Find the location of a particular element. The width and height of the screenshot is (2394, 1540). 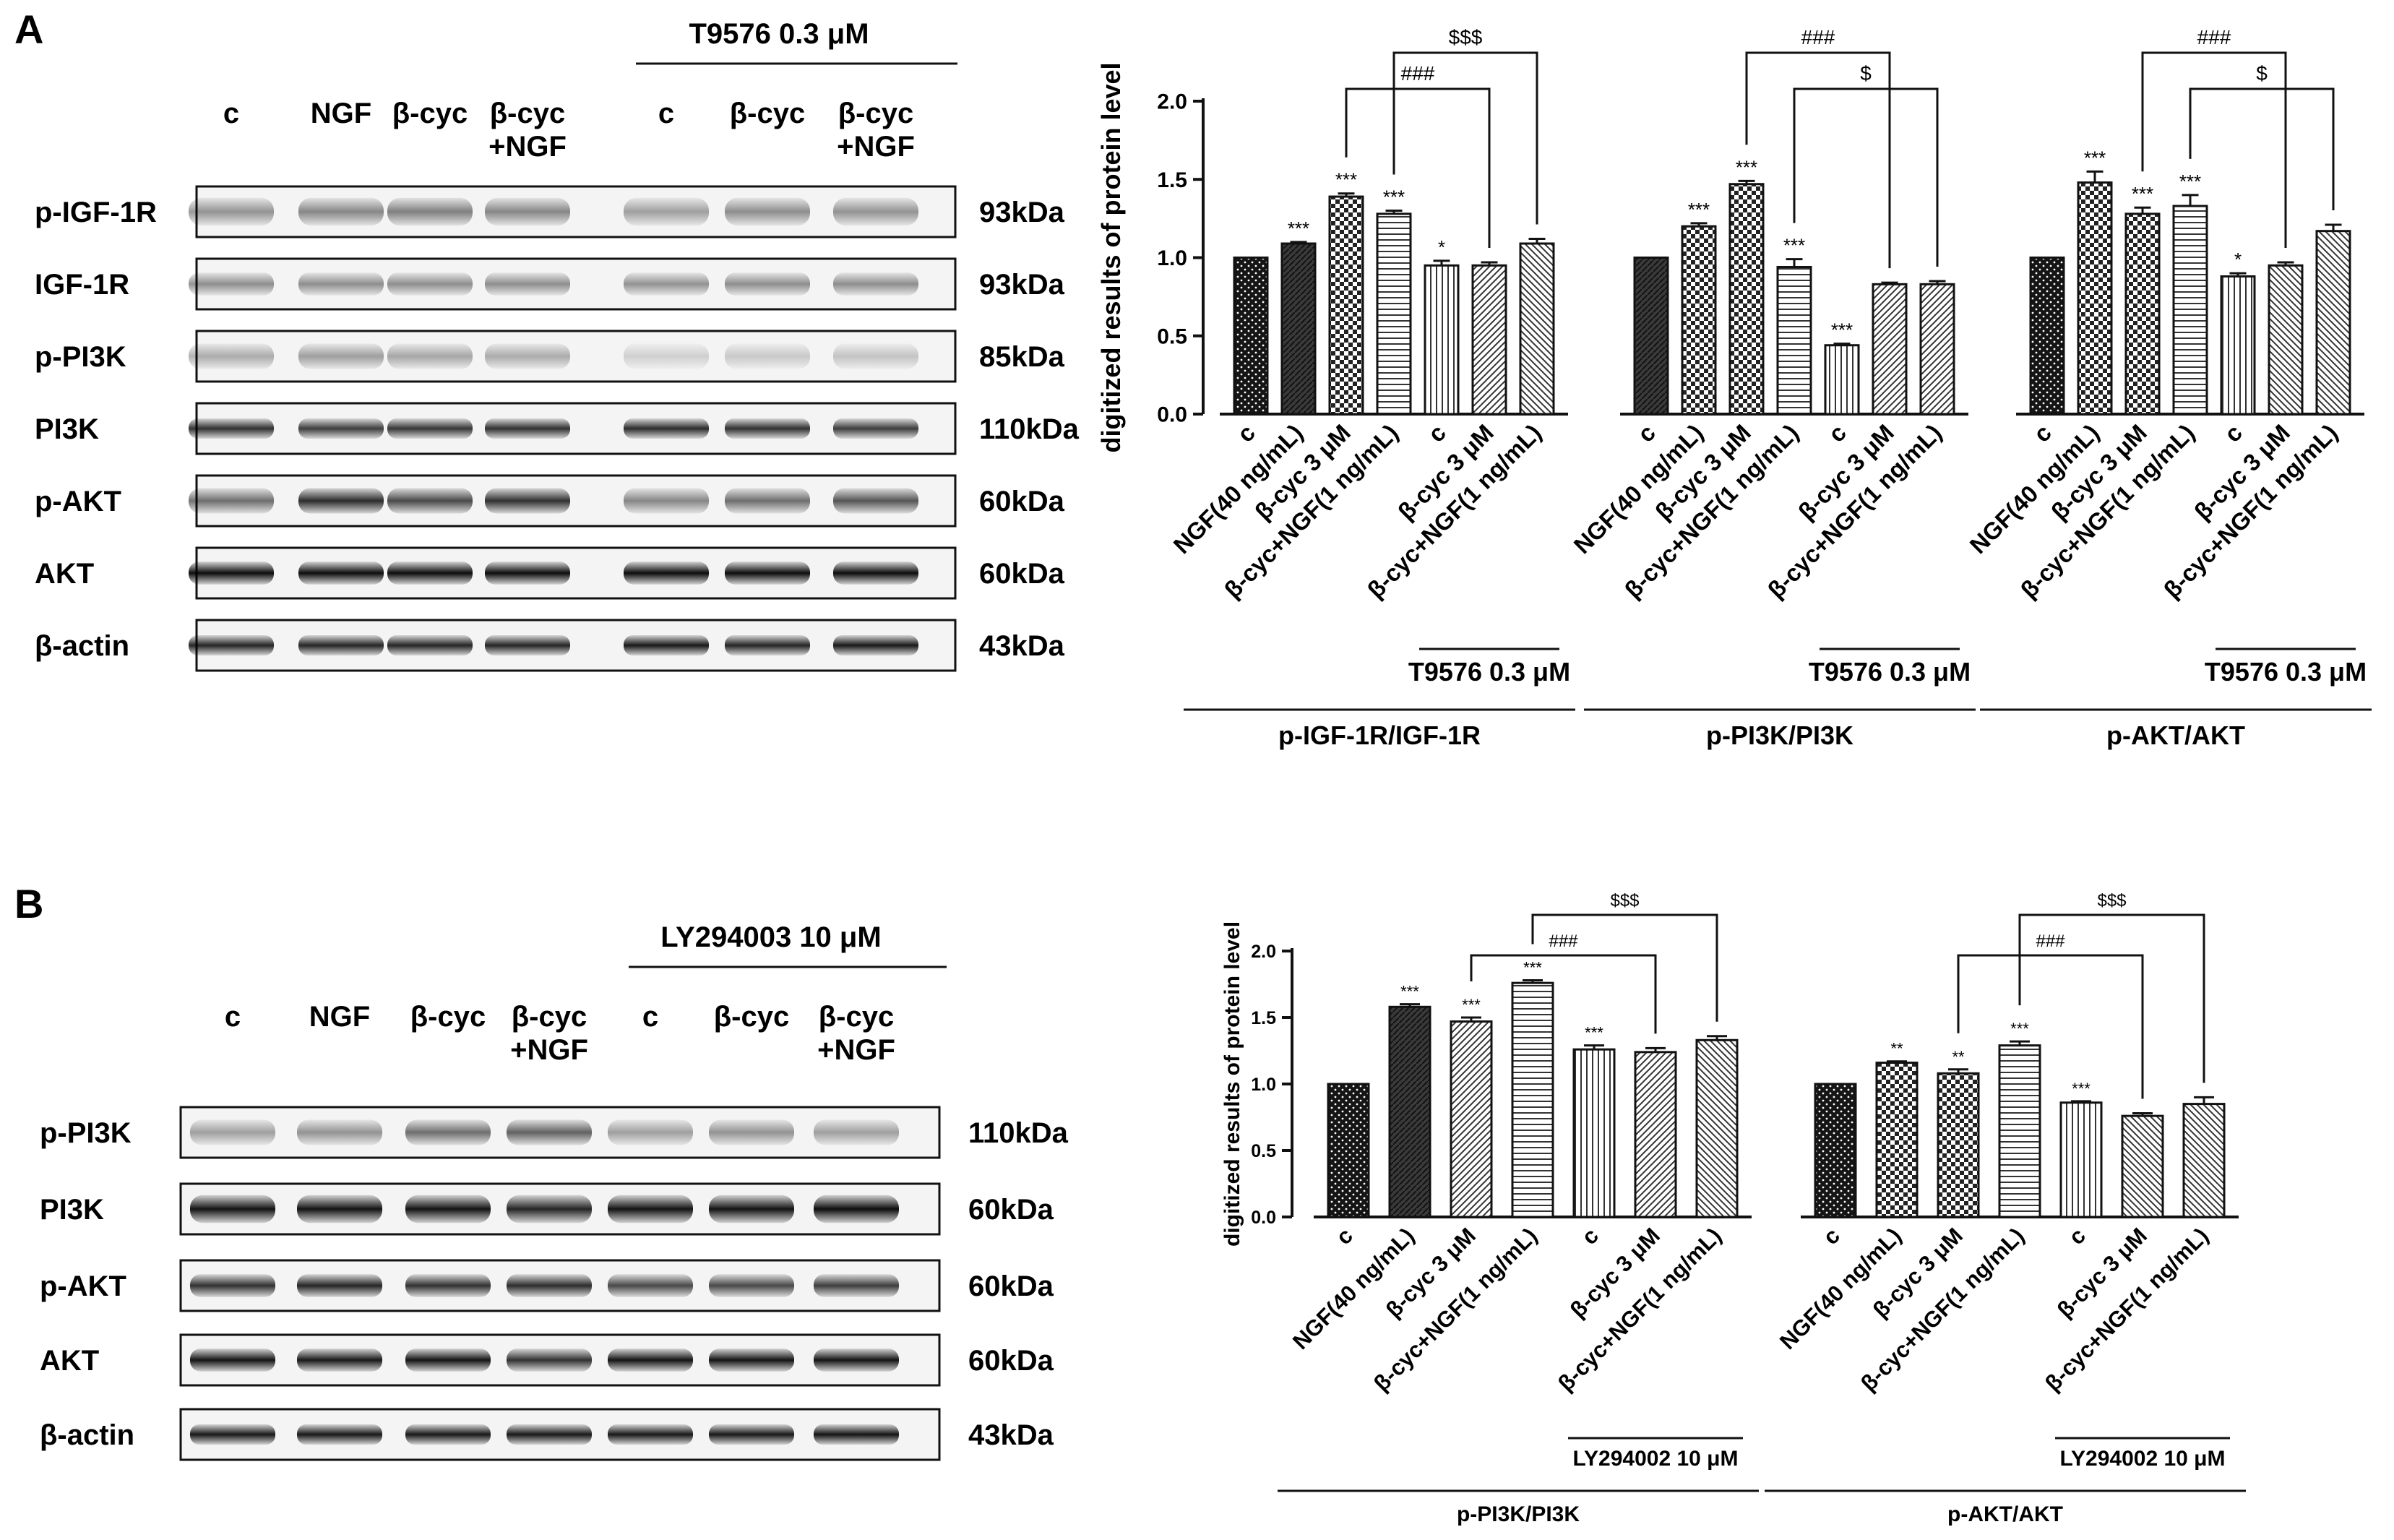

significance-stars: * is located at coordinates (1441, 247).